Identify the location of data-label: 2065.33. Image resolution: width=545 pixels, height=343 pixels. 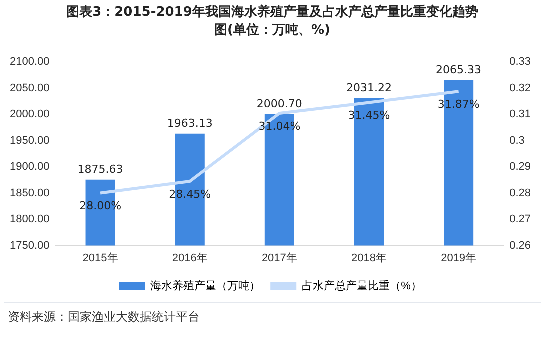
(459, 70).